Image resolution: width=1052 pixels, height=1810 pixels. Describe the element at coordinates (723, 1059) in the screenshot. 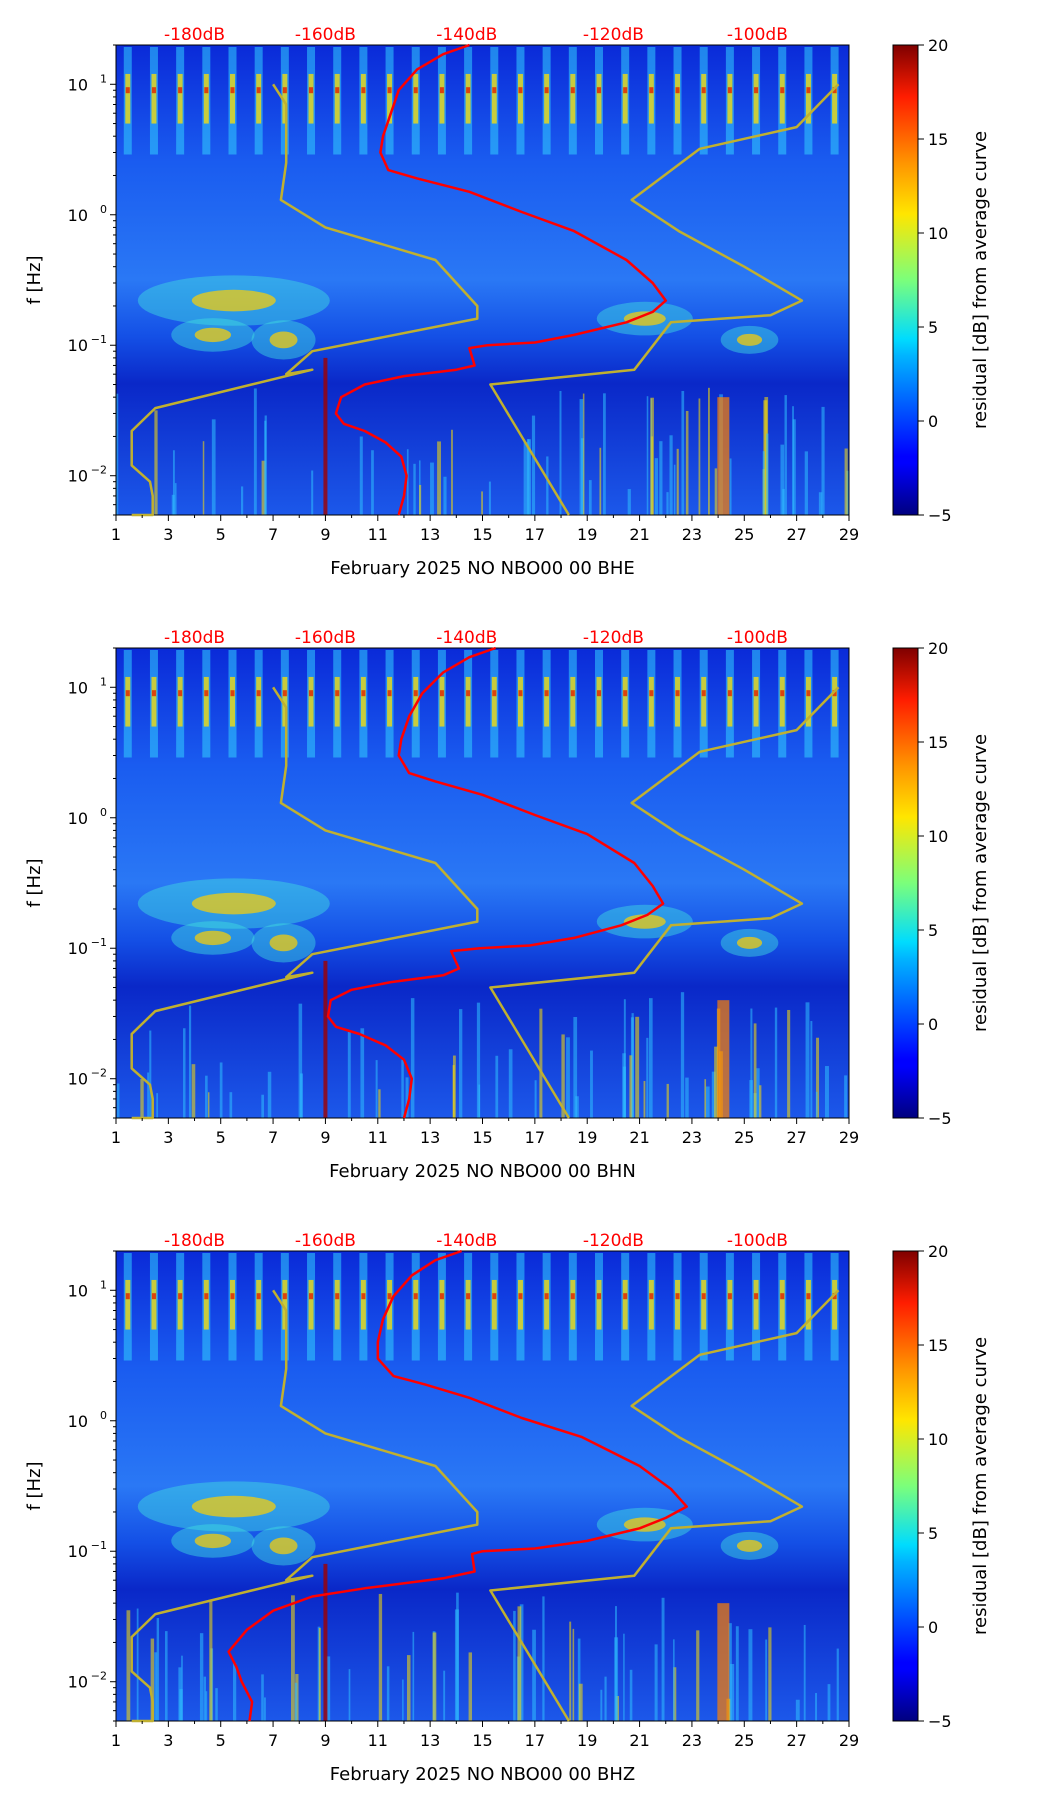

I see `spectrogram-event` at that location.